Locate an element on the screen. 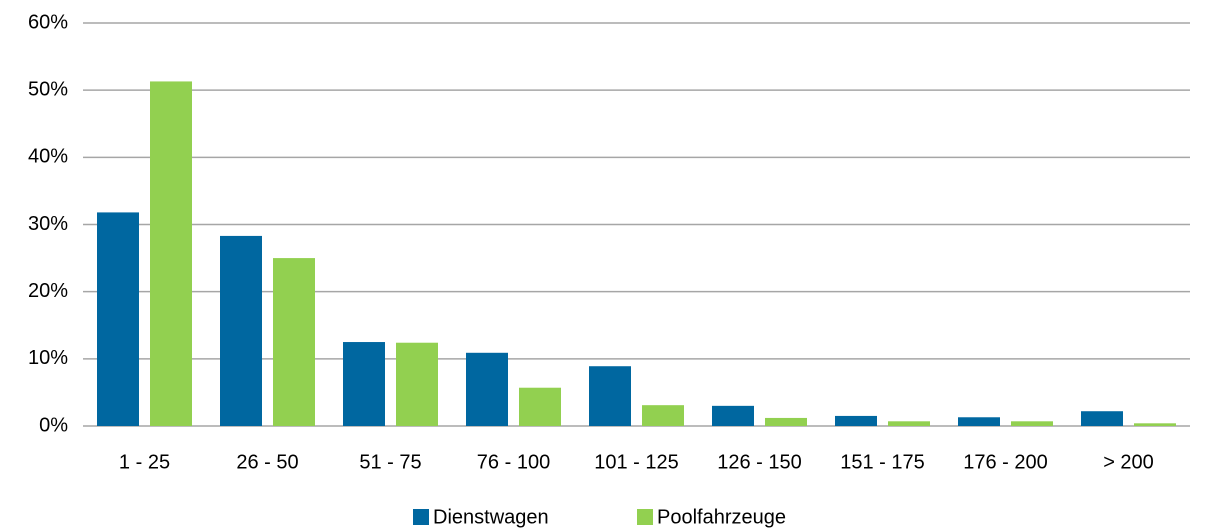 The width and height of the screenshot is (1216, 531). x-tick-label: 26 - 50 is located at coordinates (267, 462).